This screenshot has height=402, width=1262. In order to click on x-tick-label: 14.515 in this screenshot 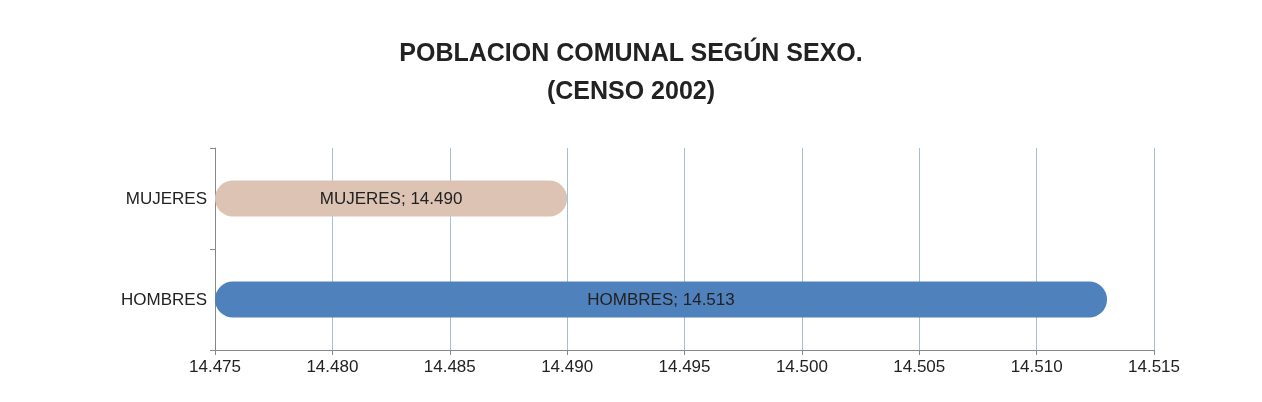, I will do `click(1154, 366)`.